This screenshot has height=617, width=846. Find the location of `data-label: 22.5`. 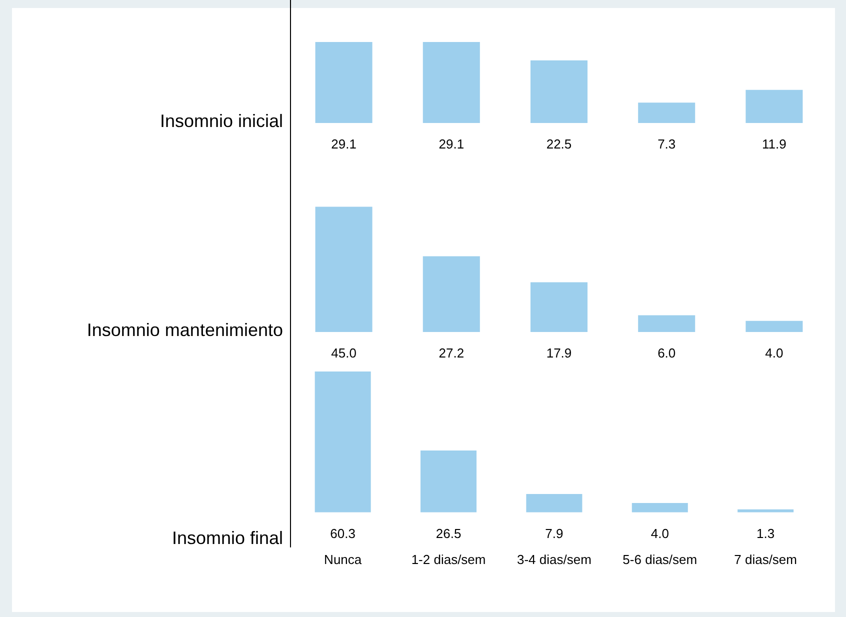

data-label: 22.5 is located at coordinates (559, 144).